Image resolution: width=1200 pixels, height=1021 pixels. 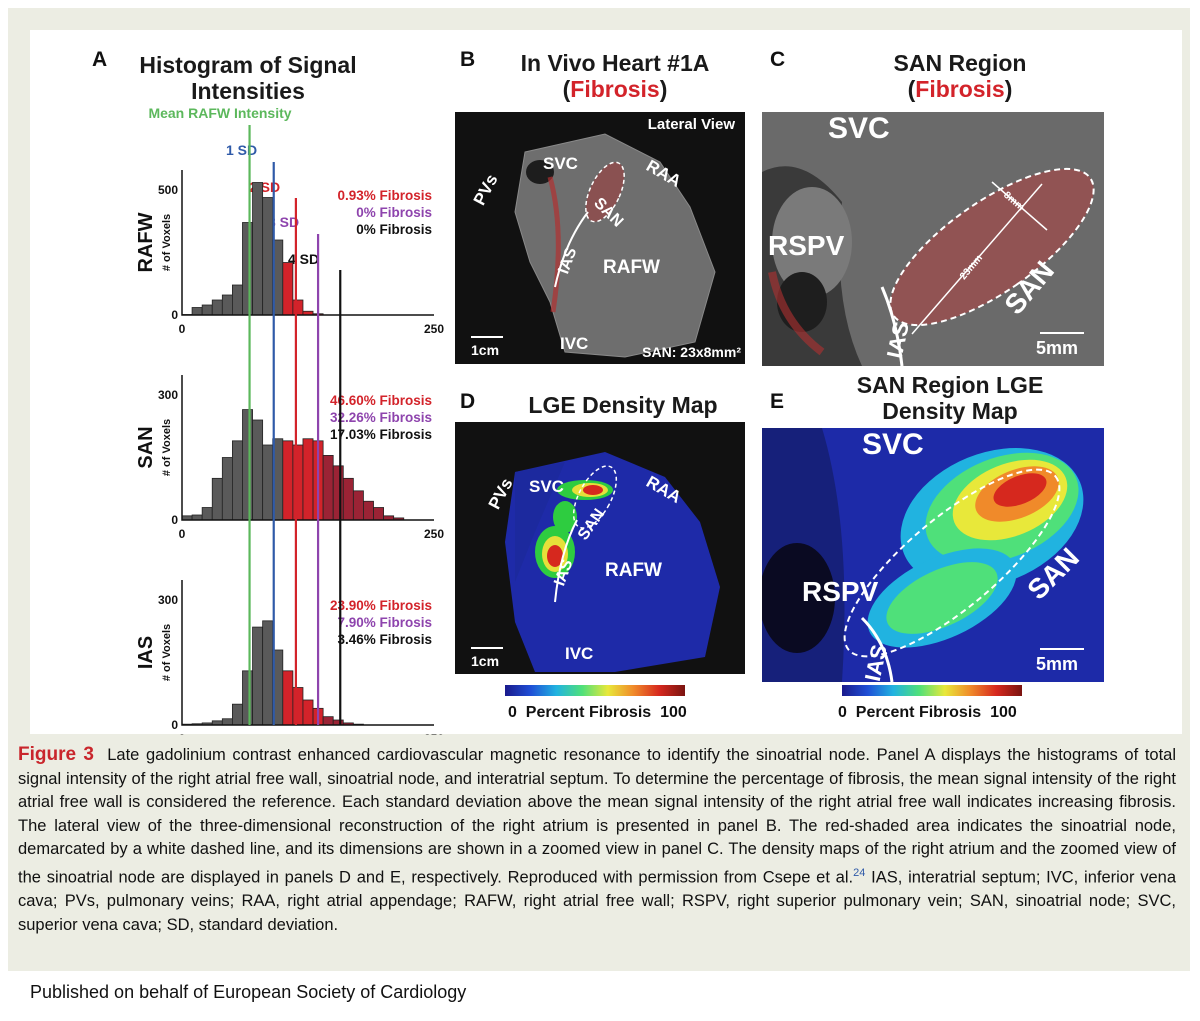 I want to click on panel-d-colorbar, so click(x=595, y=690).